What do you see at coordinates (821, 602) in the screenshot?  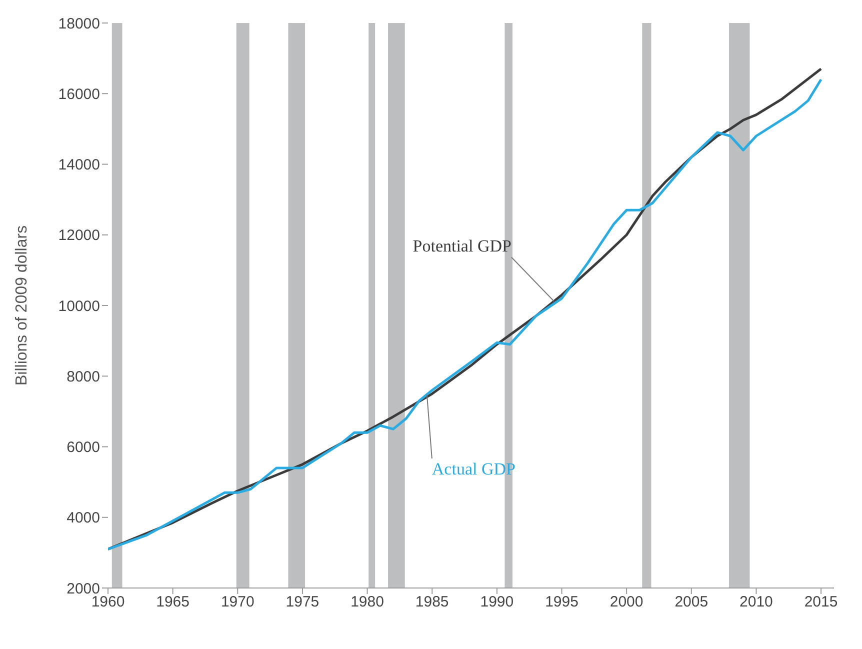 I see `x-tick-label: 2015` at bounding box center [821, 602].